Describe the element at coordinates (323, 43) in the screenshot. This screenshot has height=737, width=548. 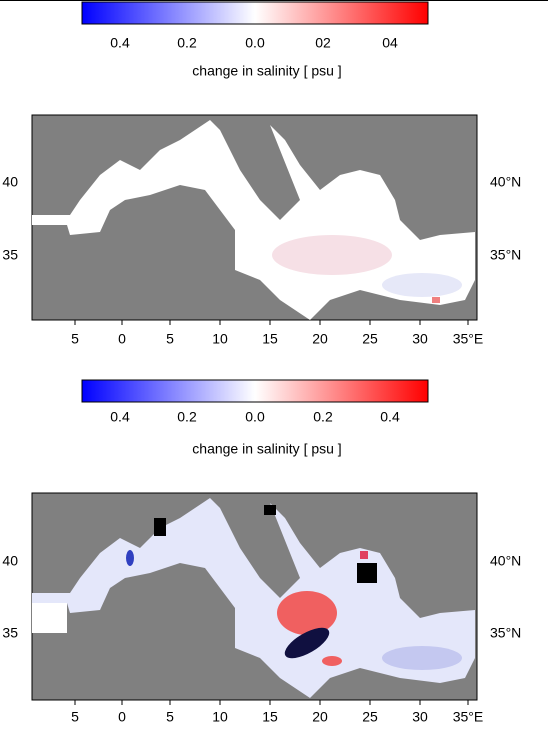
I see `colorbar-tick-label: 02` at that location.